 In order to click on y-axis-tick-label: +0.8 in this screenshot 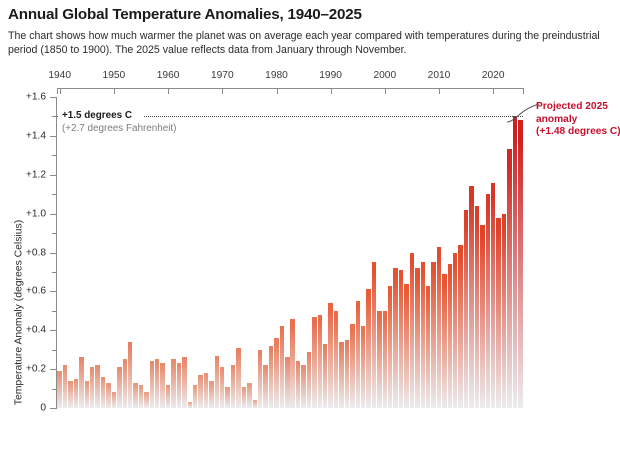, I will do `click(35, 252)`.